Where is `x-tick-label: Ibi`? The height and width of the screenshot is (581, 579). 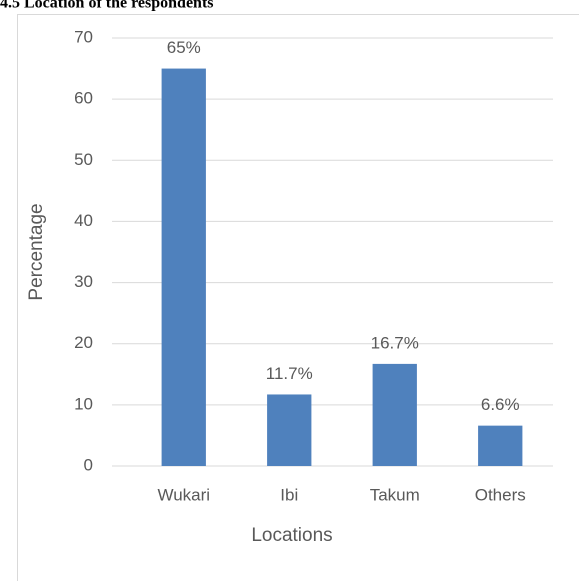 x-tick-label: Ibi is located at coordinates (289, 494).